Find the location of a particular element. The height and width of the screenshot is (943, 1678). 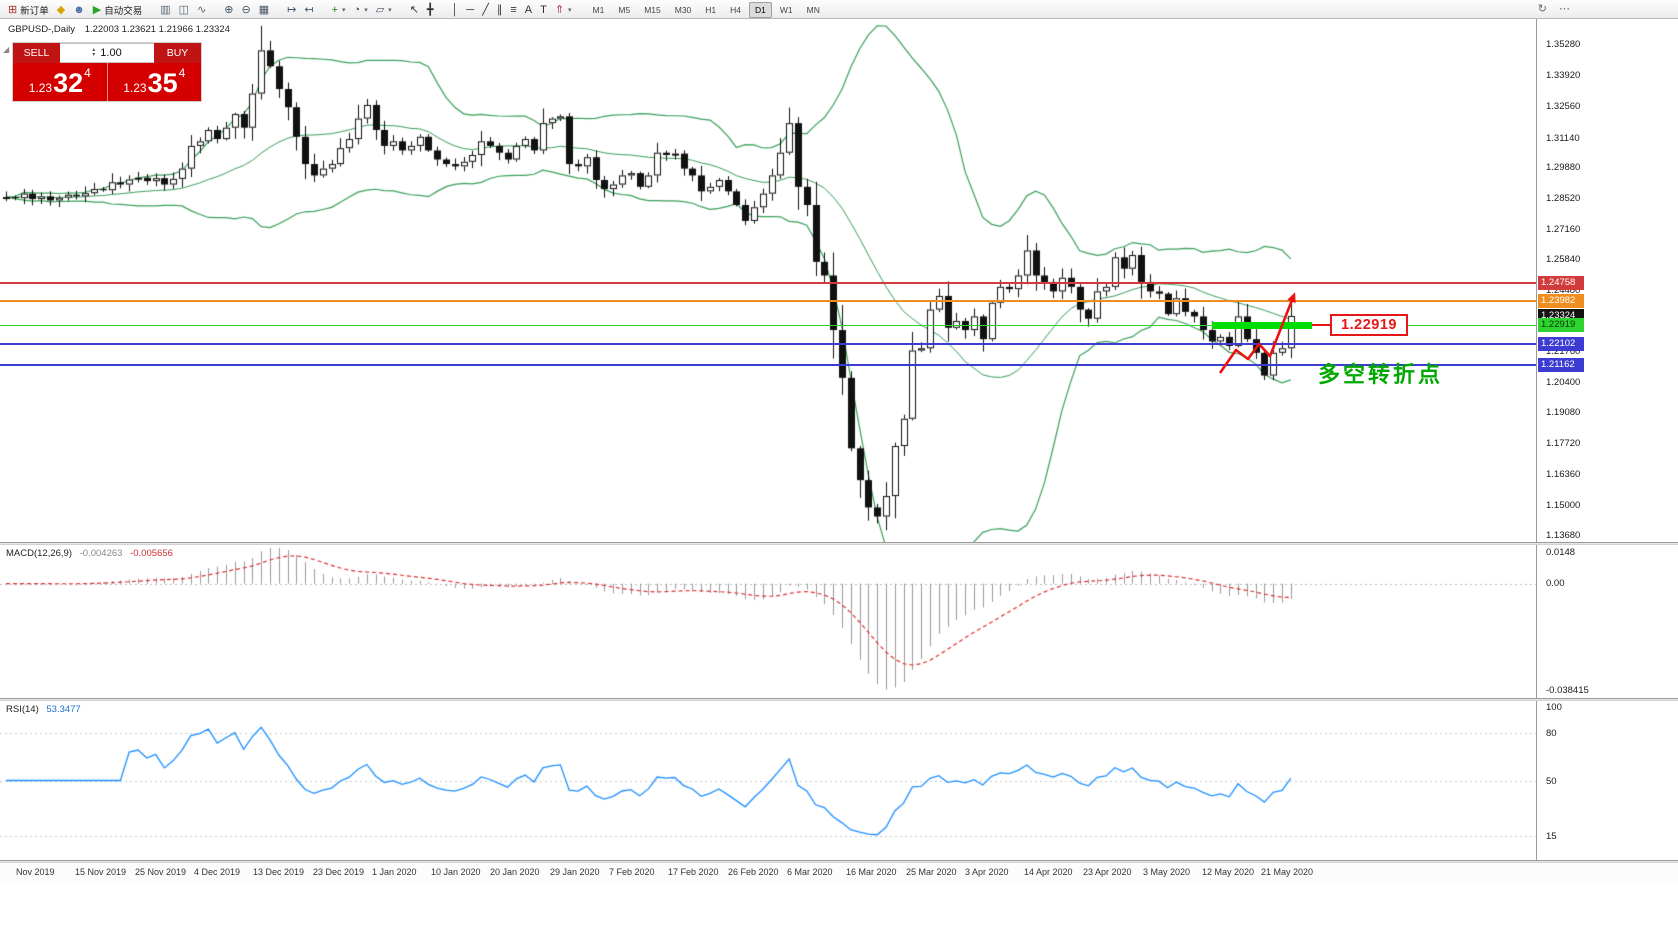

sell-button: SELL is located at coordinates (36, 53).